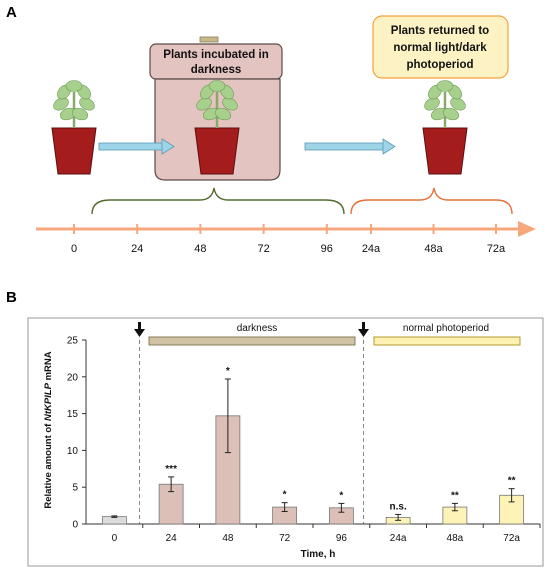 The width and height of the screenshot is (550, 573). Describe the element at coordinates (11, 12) in the screenshot. I see `panel-a-label: A` at that location.